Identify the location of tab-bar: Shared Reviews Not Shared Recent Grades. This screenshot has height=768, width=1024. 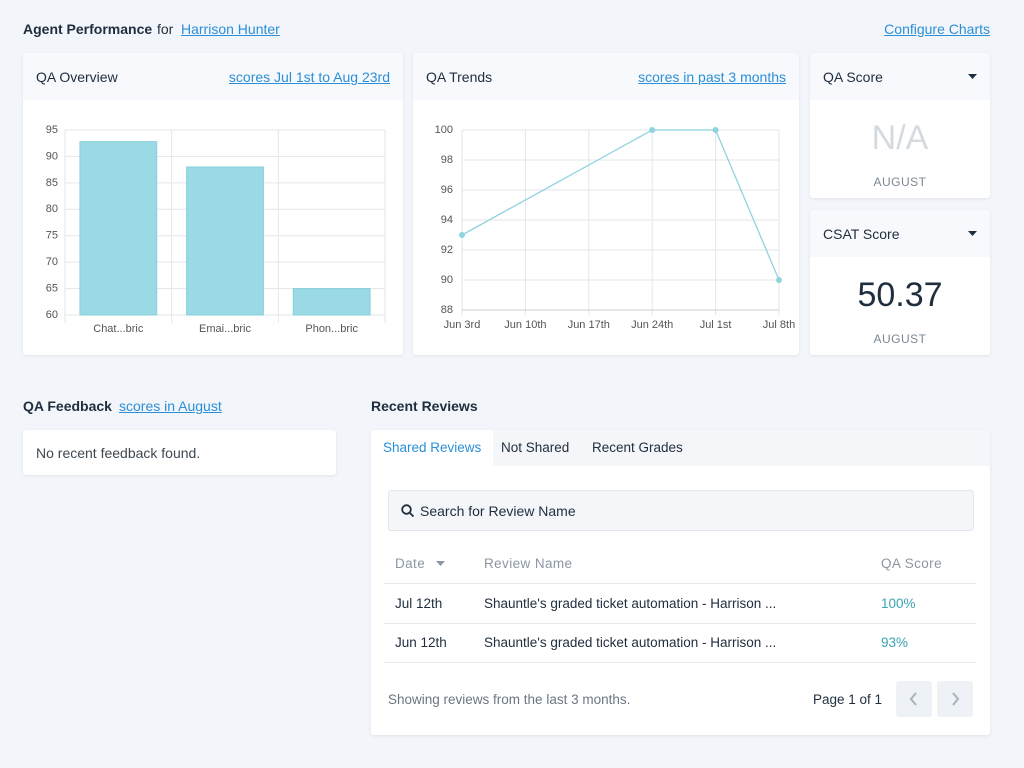
(680, 448).